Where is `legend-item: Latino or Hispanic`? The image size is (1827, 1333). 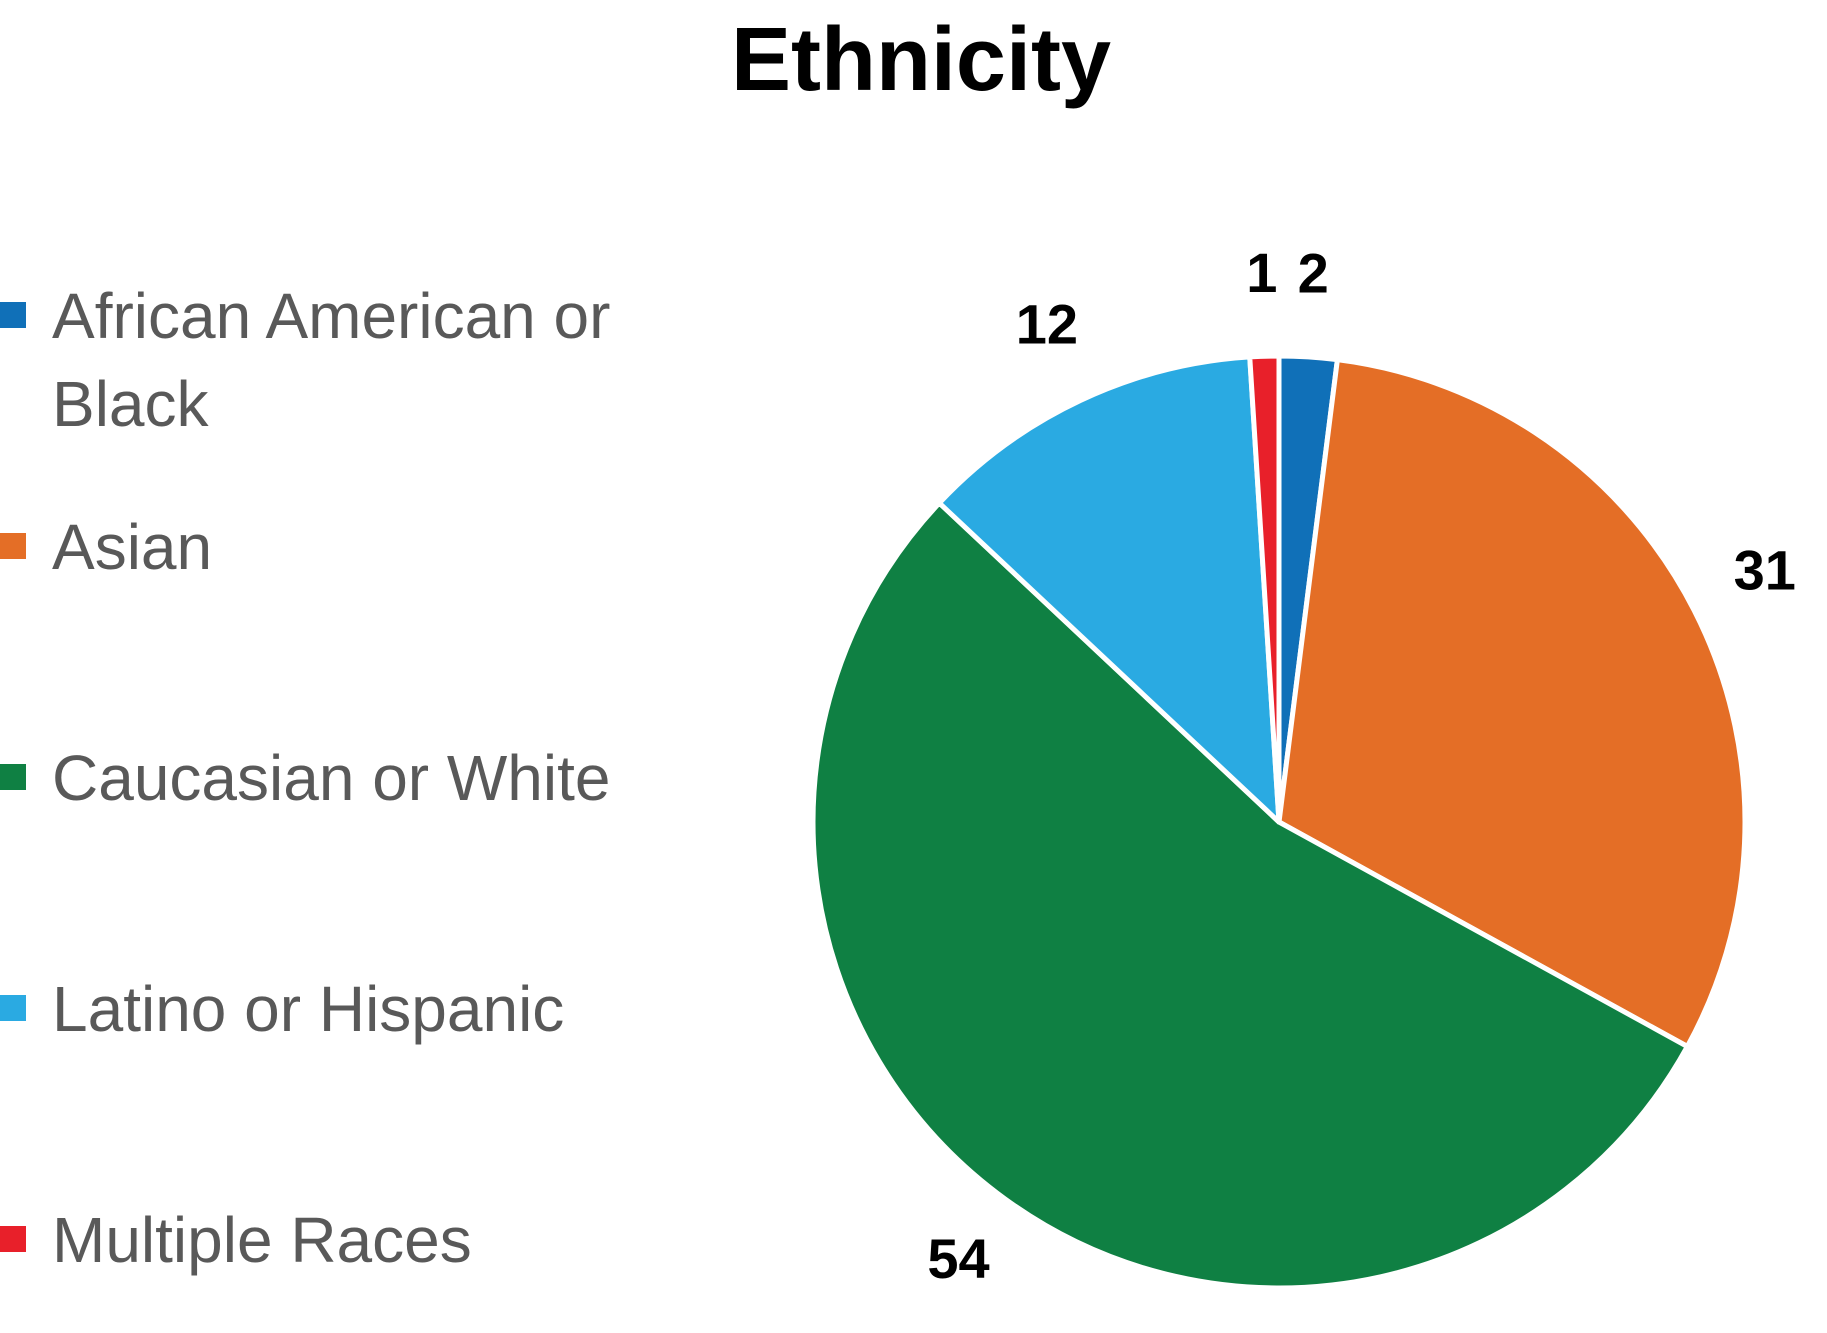
legend-item: Latino or Hispanic is located at coordinates (306, 1009).